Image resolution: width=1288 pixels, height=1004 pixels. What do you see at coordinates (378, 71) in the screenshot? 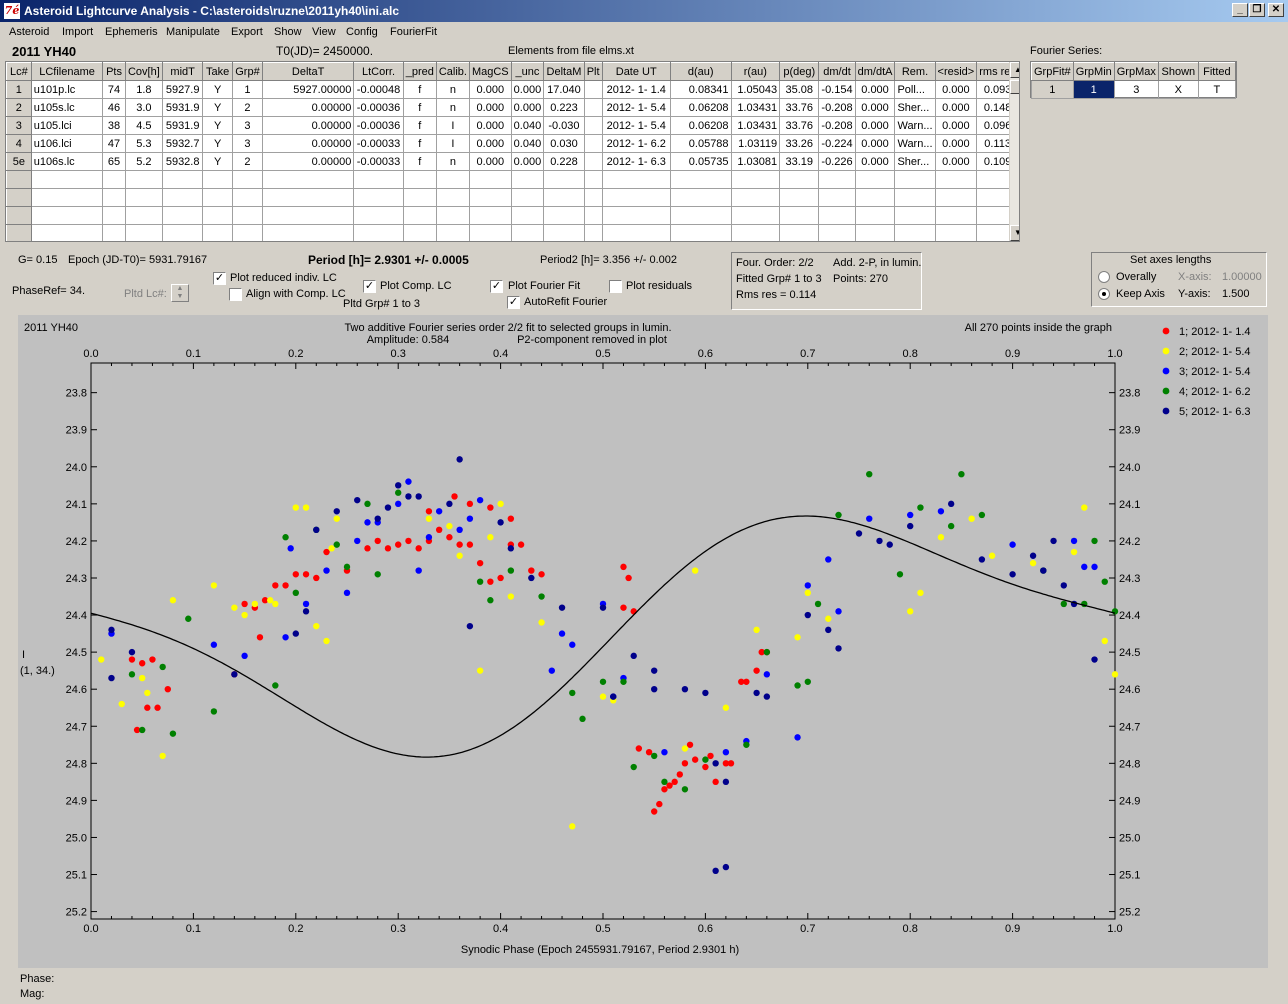
I see `table-column-header: LtCorr.` at bounding box center [378, 71].